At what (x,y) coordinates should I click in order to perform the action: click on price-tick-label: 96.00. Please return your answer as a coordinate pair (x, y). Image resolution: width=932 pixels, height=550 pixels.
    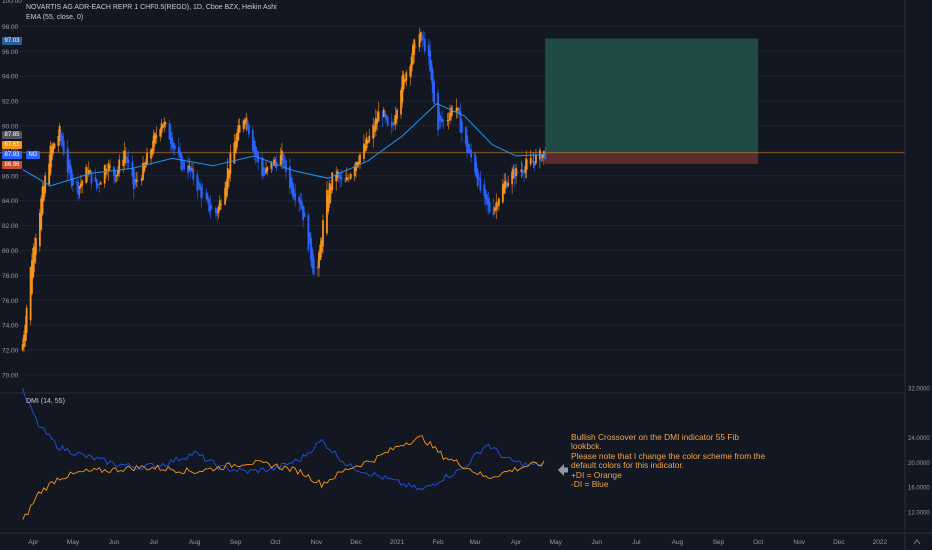
    Looking at the image, I should click on (10, 52).